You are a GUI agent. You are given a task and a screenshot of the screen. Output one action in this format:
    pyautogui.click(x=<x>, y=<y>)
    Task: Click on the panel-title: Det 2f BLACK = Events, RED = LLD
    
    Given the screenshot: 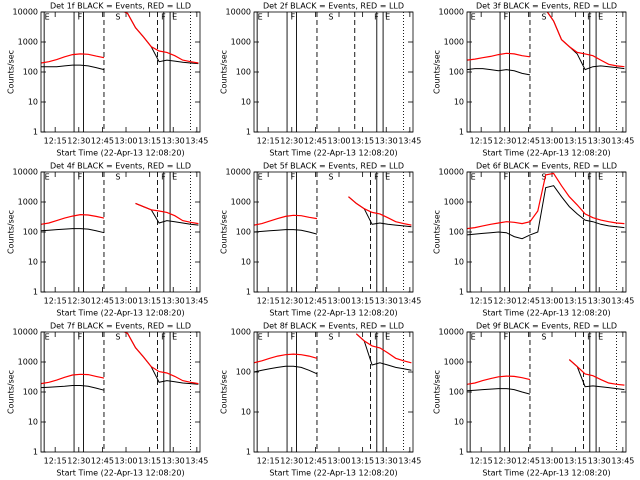 What is the action you would take?
    pyautogui.click(x=333, y=6)
    